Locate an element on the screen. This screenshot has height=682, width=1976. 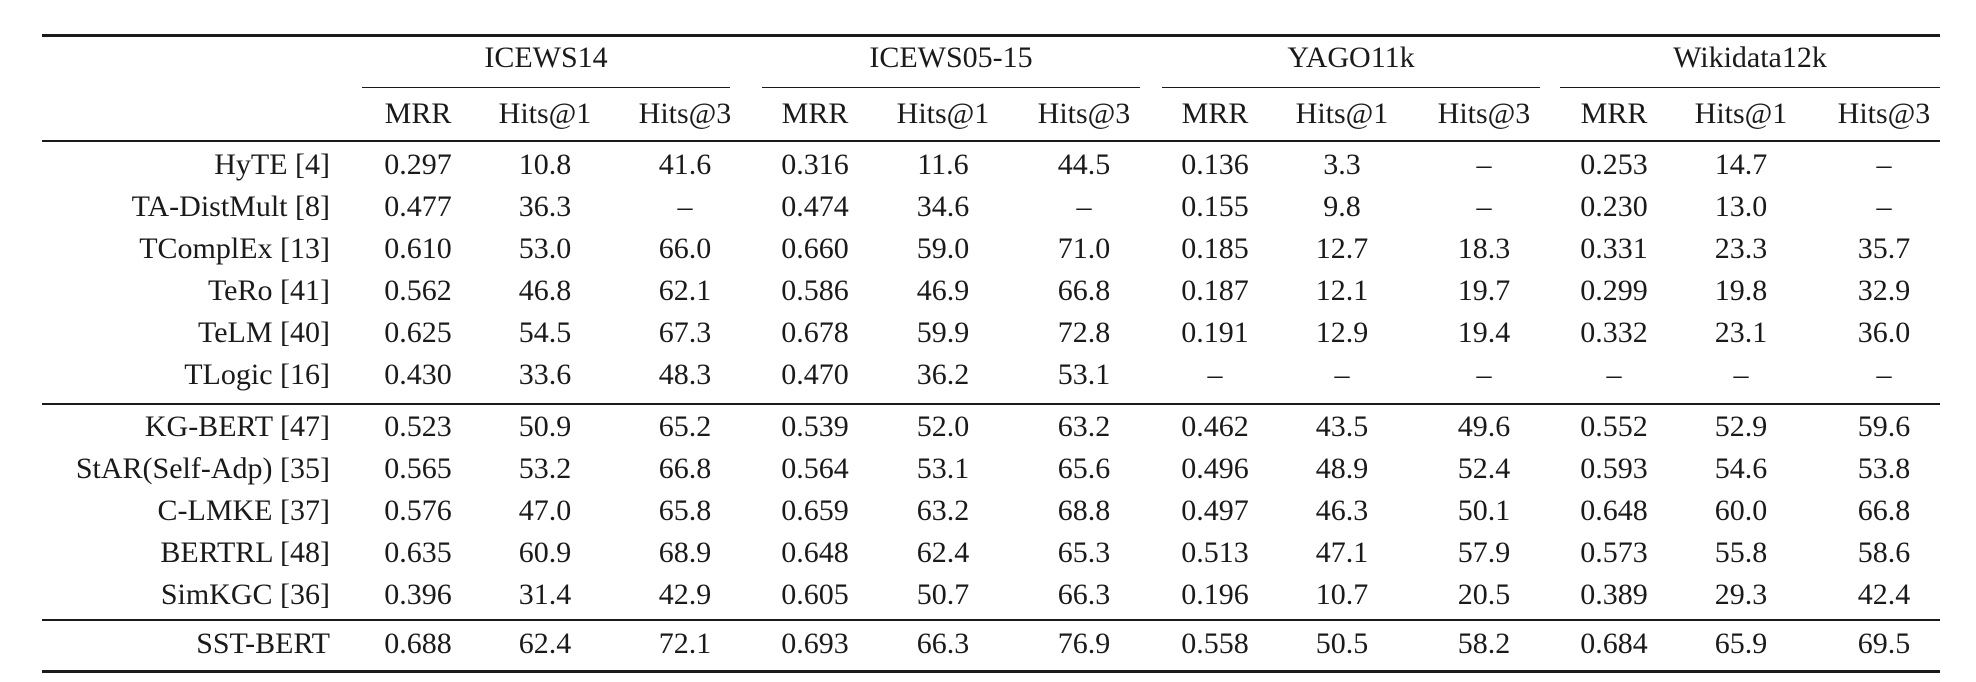
score-cell: 0.605 is located at coordinates (815, 594).